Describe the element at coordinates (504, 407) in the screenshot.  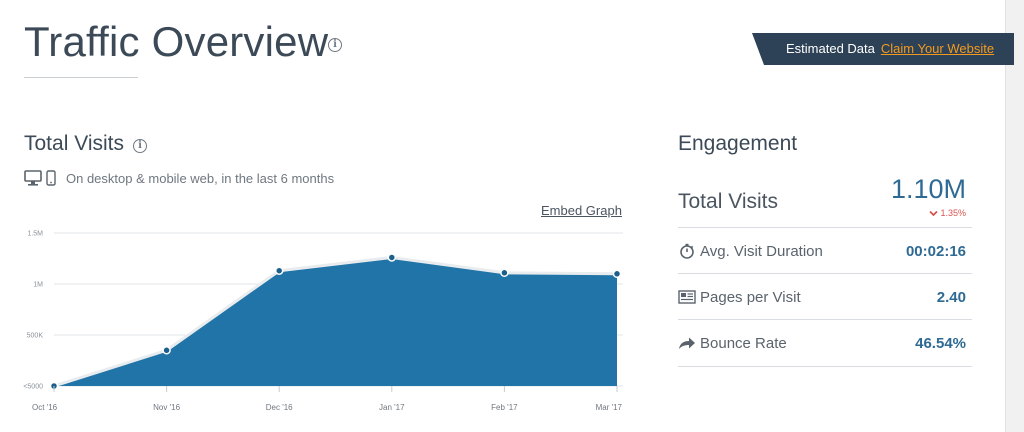
I see `x-tick-label: Feb '17` at that location.